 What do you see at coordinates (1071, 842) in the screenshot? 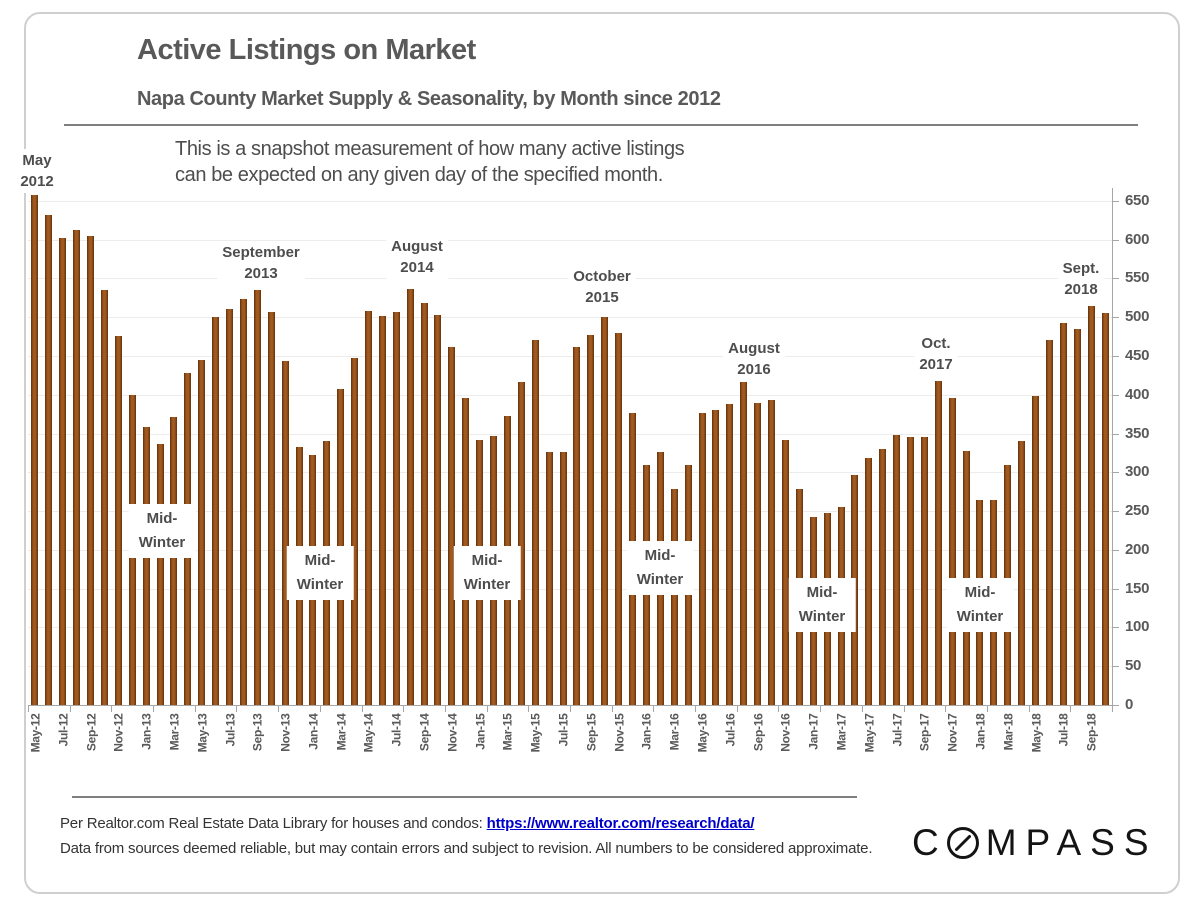
I see `compass-logo-rest: MPASS` at bounding box center [1071, 842].